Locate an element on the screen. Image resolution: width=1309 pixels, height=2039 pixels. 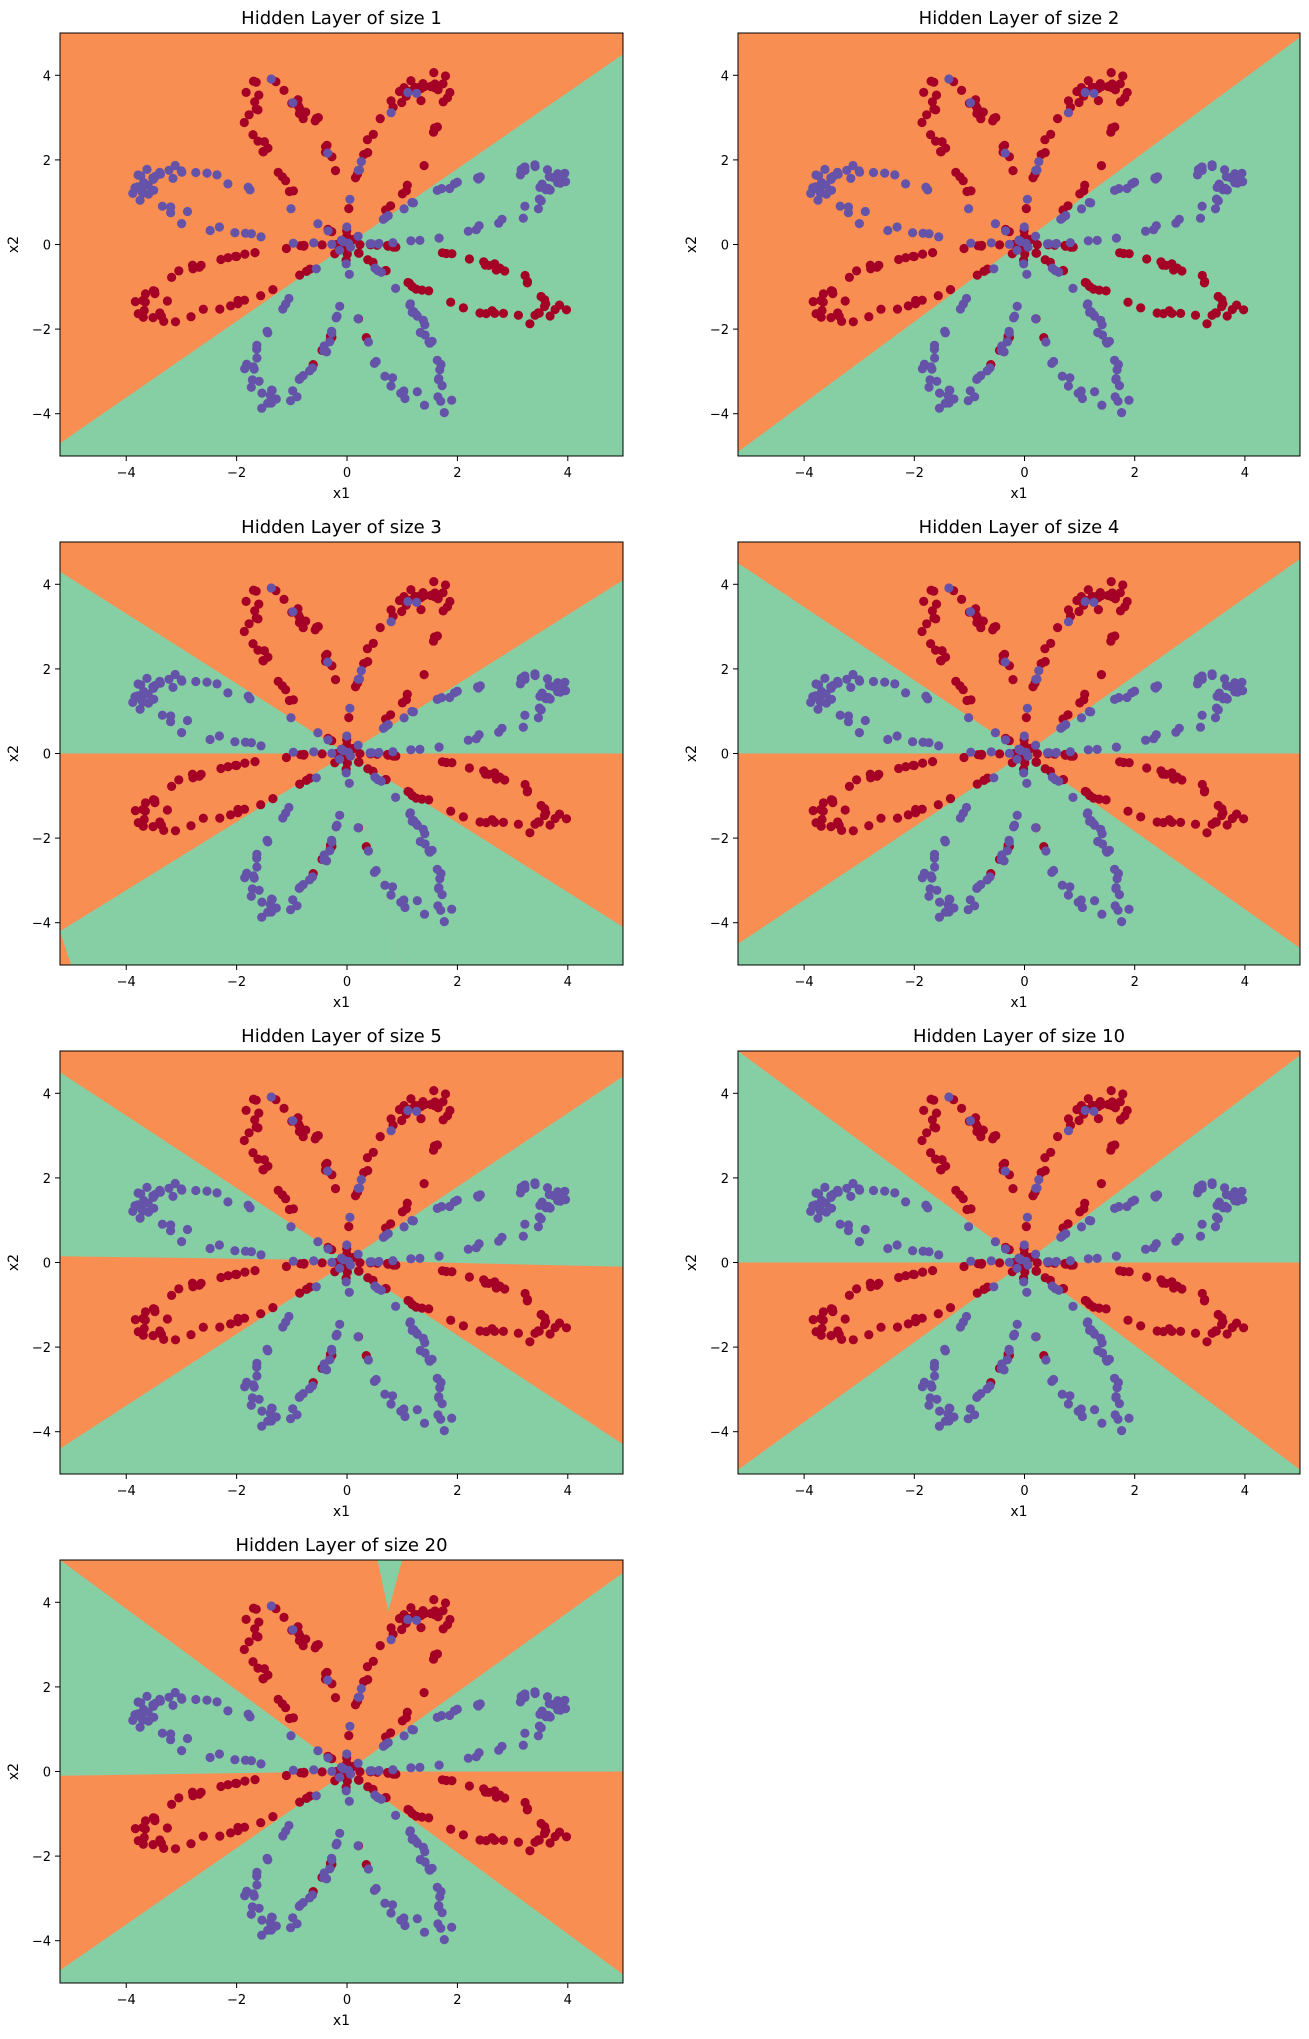
region-class1 is located at coordinates (1019, 1368).